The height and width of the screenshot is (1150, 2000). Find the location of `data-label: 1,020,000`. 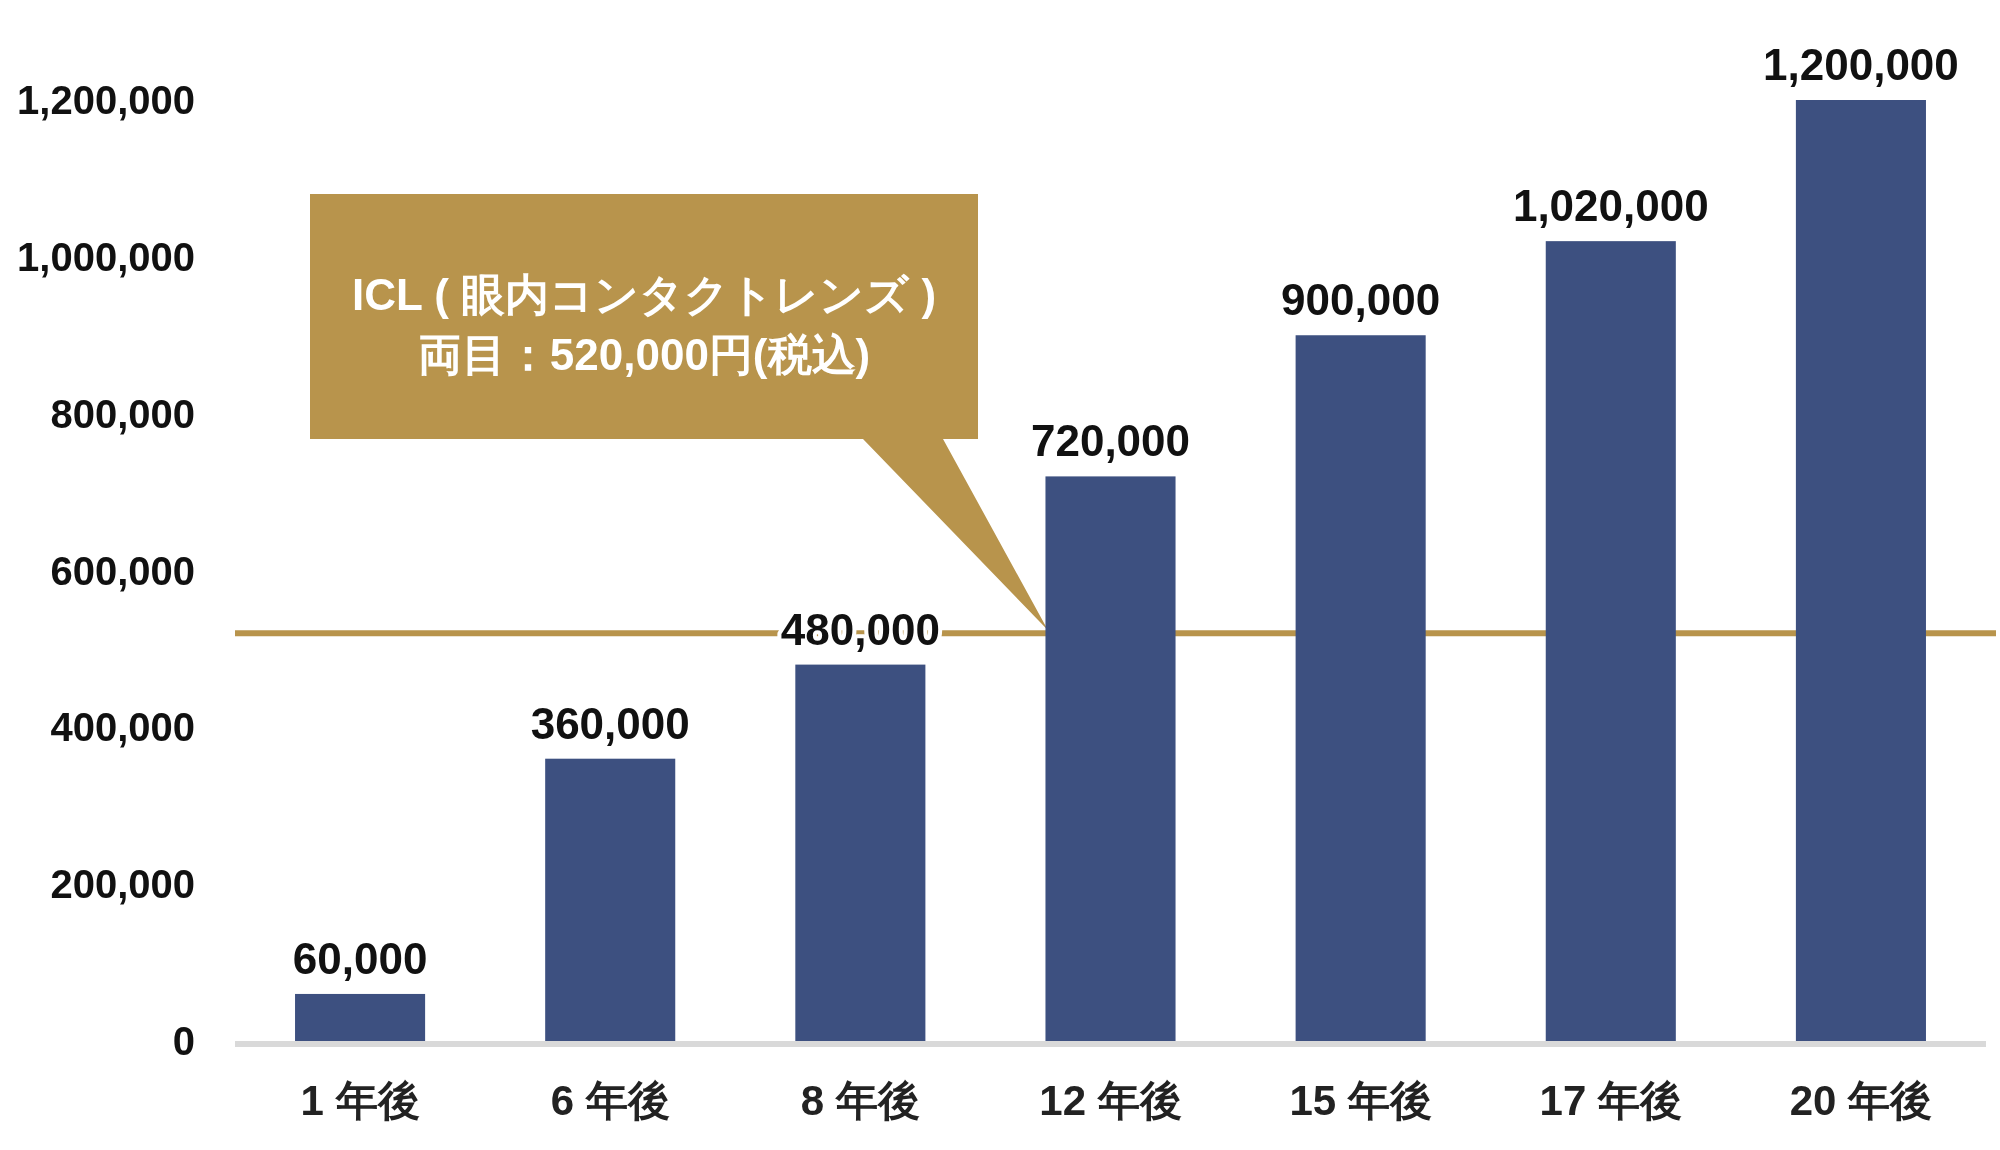

data-label: 1,020,000 is located at coordinates (1610, 206).